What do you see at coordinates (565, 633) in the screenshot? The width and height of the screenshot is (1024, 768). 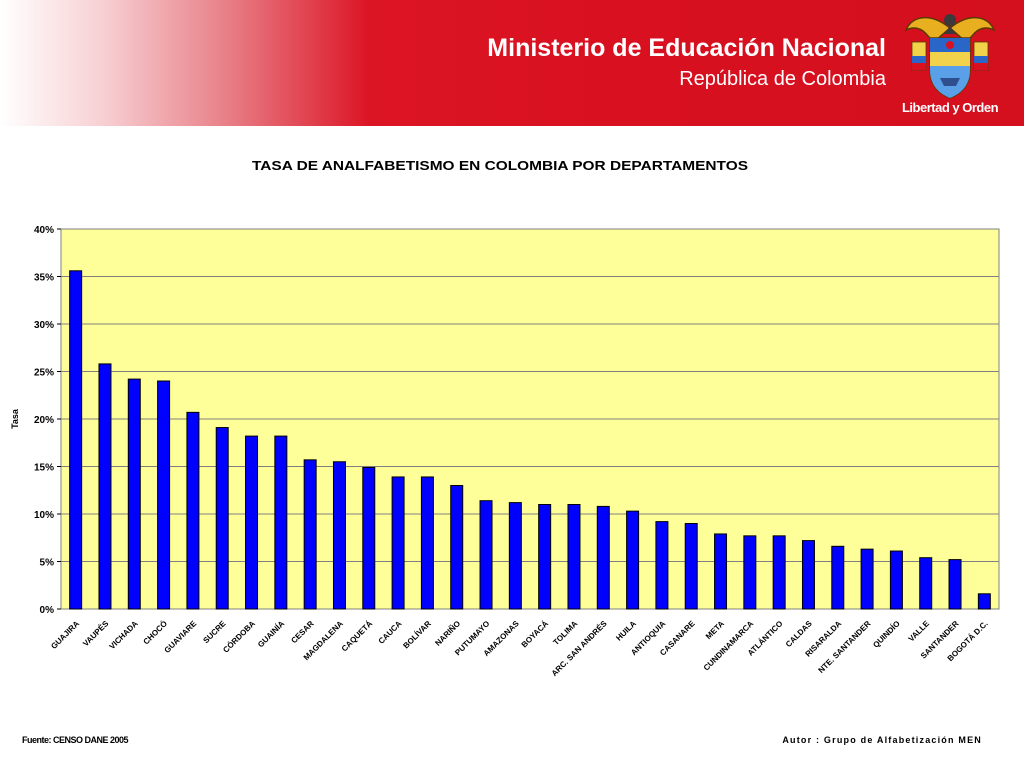 I see `x-tick-label: TOLIMA` at bounding box center [565, 633].